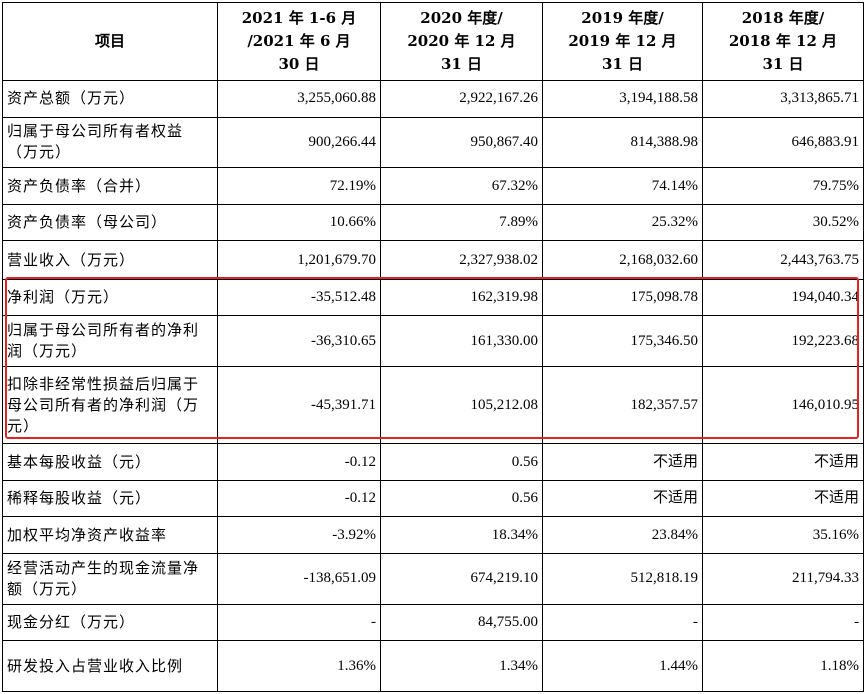 The width and height of the screenshot is (865, 694). I want to click on row-value: 1.18%, so click(783, 666).